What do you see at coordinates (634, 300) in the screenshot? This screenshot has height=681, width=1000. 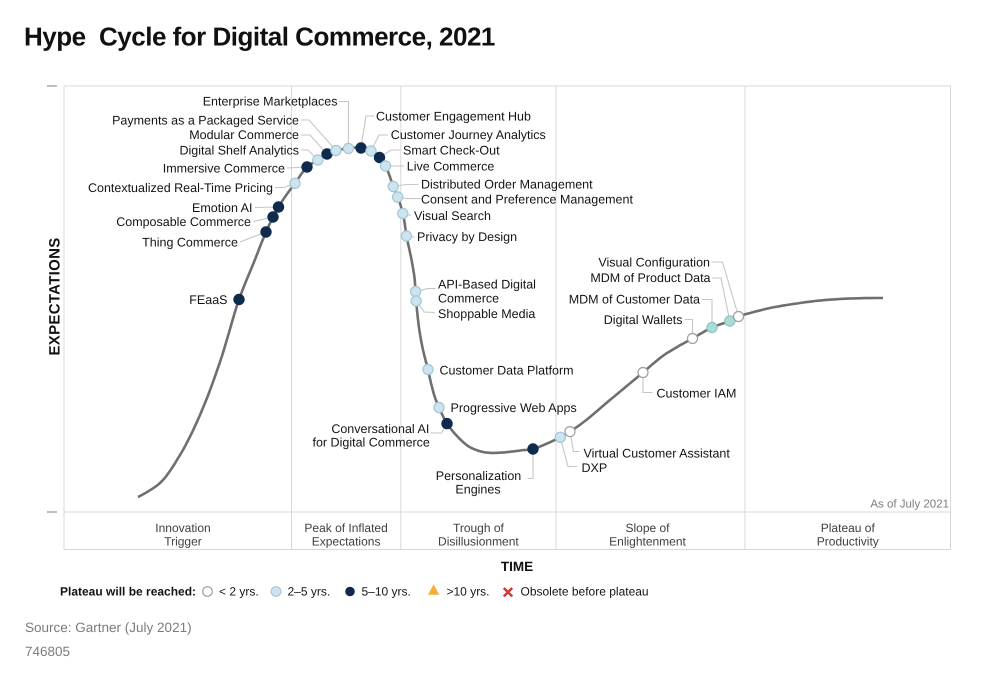 I see `svg-text: MDM of Customer Data` at bounding box center [634, 300].